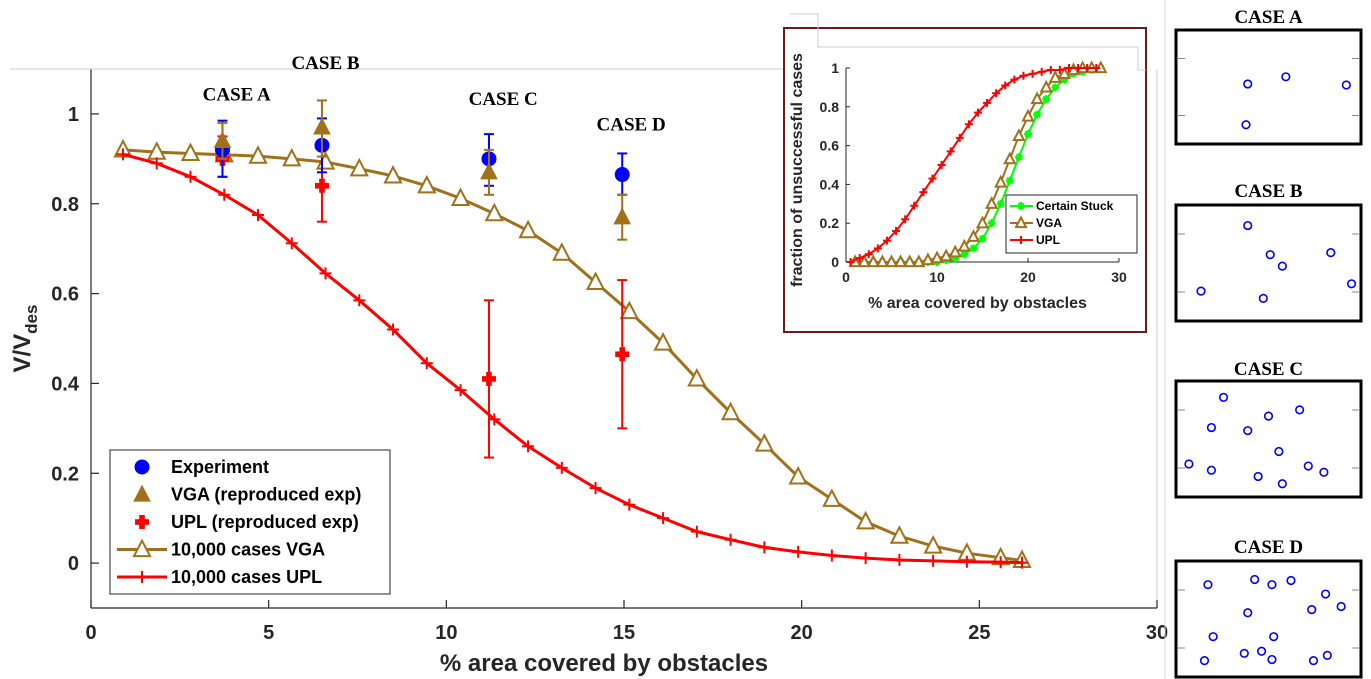 Image resolution: width=1371 pixels, height=679 pixels. What do you see at coordinates (65, 295) in the screenshot?
I see `main-ytick-label: 0.6` at bounding box center [65, 295].